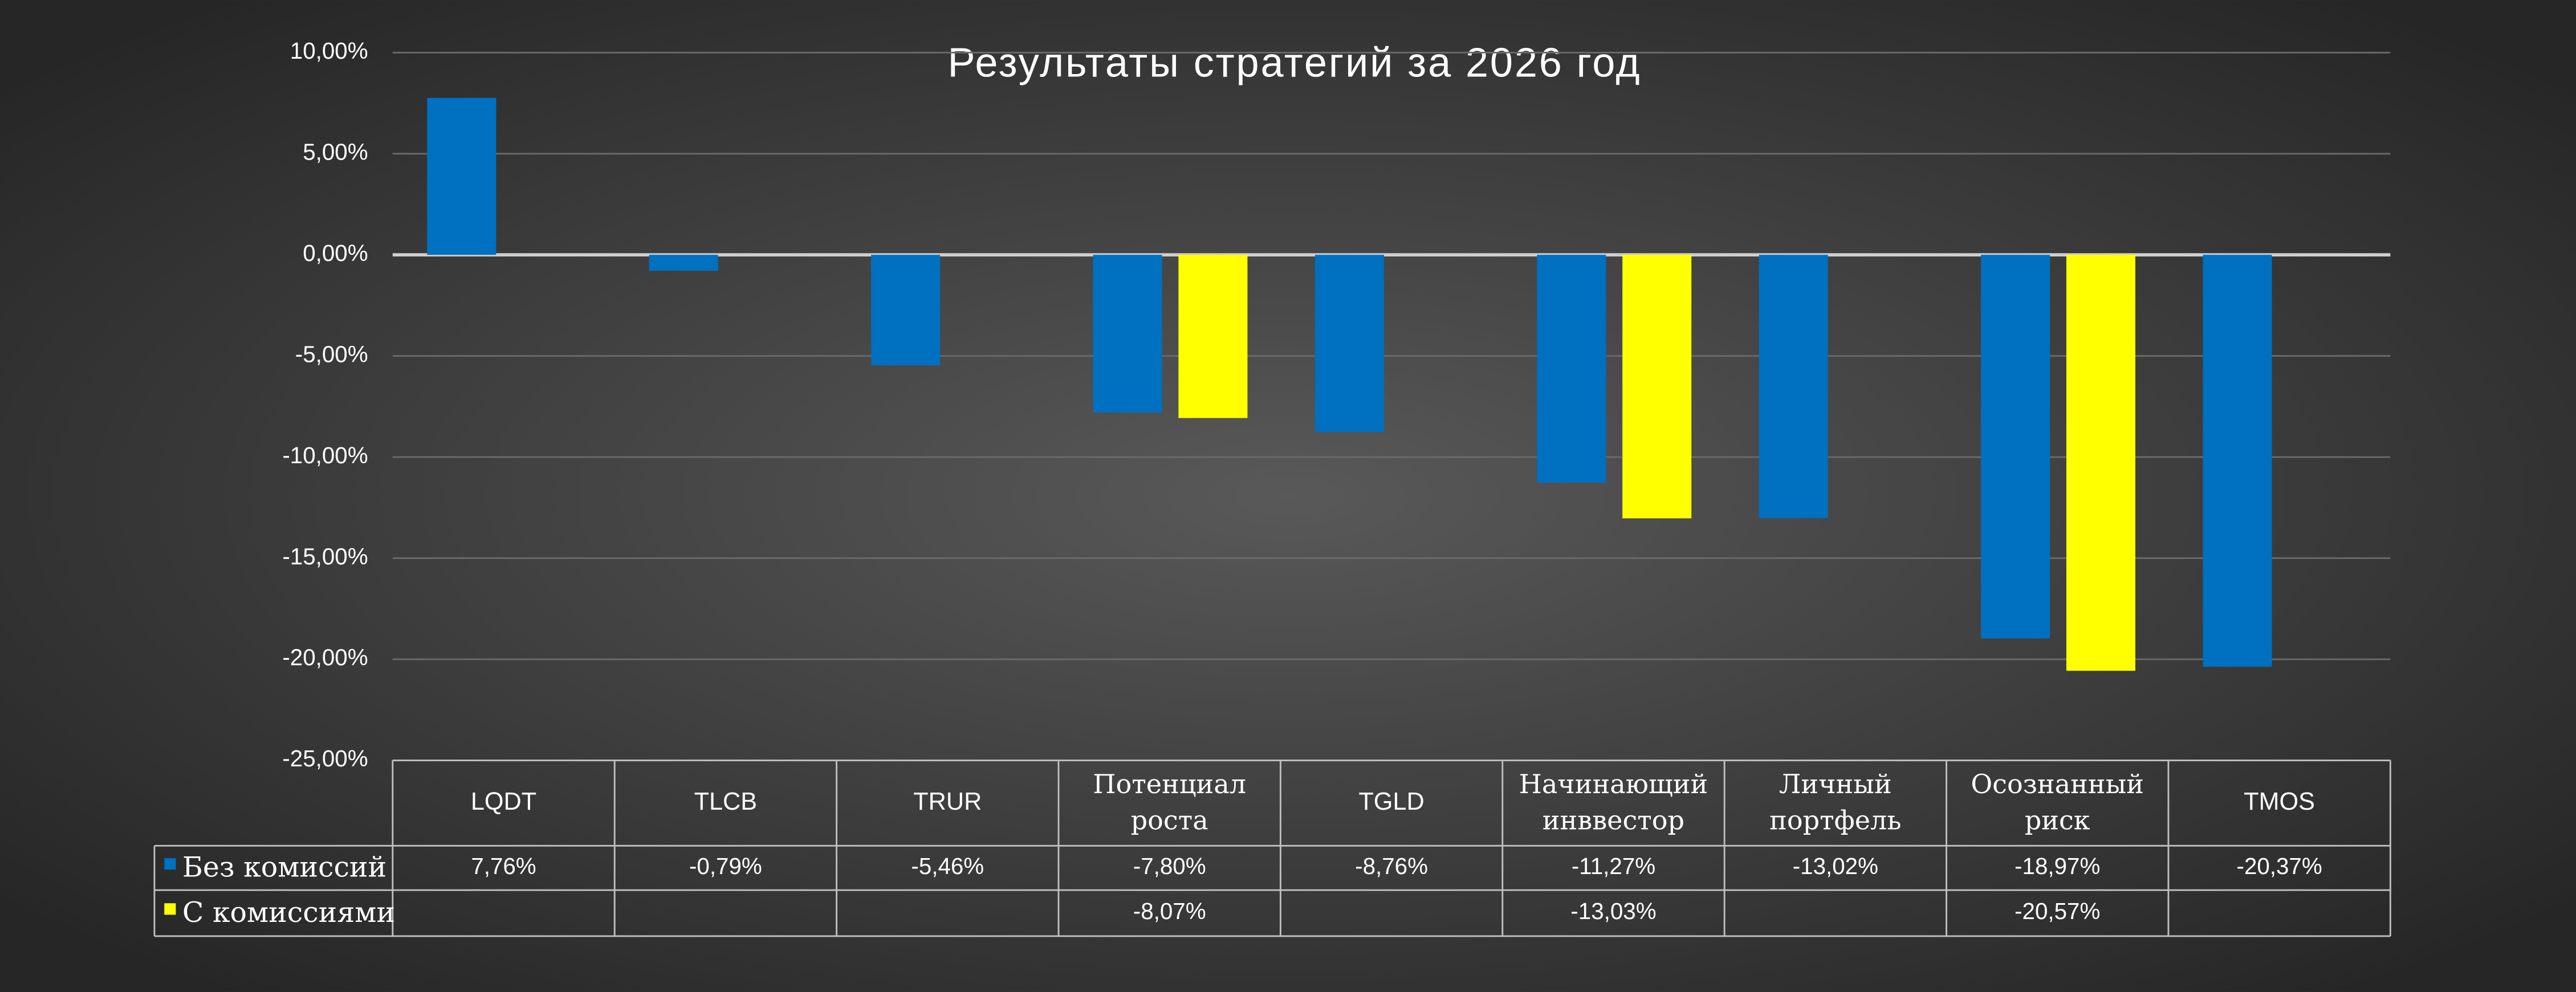 Image resolution: width=2576 pixels, height=992 pixels. I want to click on category-cell: TMOS, so click(2279, 802).